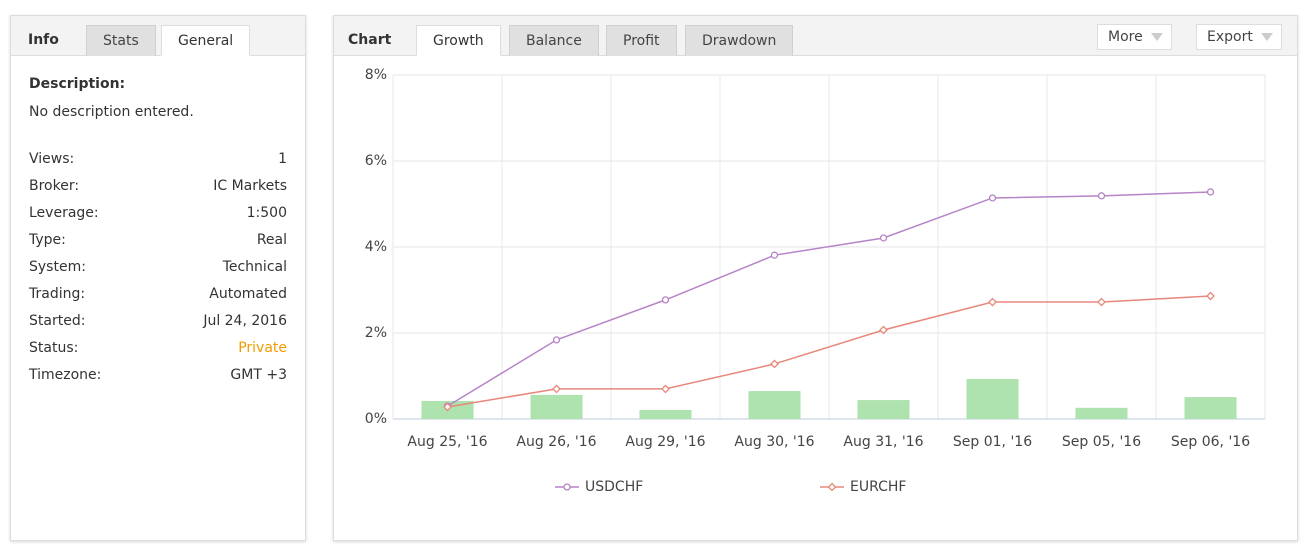 Image resolution: width=1313 pixels, height=556 pixels. I want to click on info-label: Status:, so click(54, 348).